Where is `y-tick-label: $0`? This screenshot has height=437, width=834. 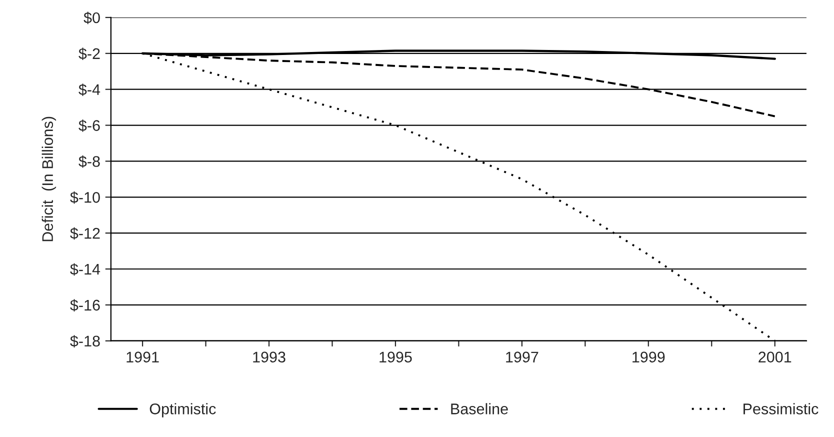 y-tick-label: $0 is located at coordinates (92, 18).